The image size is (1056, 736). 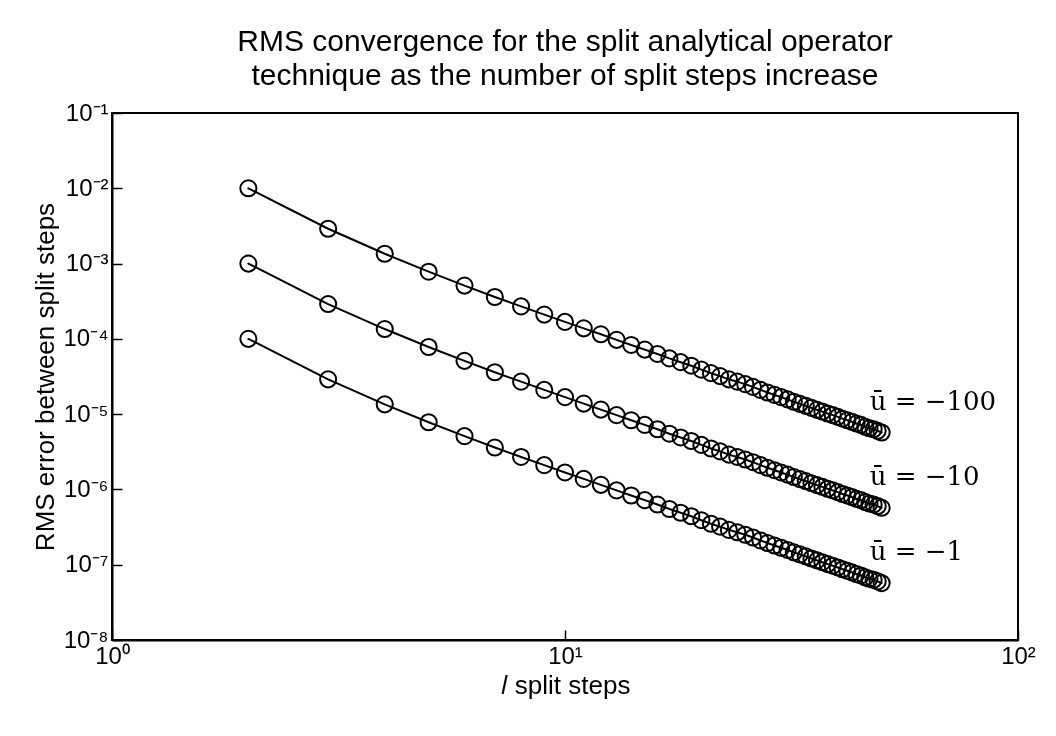 What do you see at coordinates (86, 413) in the screenshot?
I see `y-tick-label: 10⁻⁵` at bounding box center [86, 413].